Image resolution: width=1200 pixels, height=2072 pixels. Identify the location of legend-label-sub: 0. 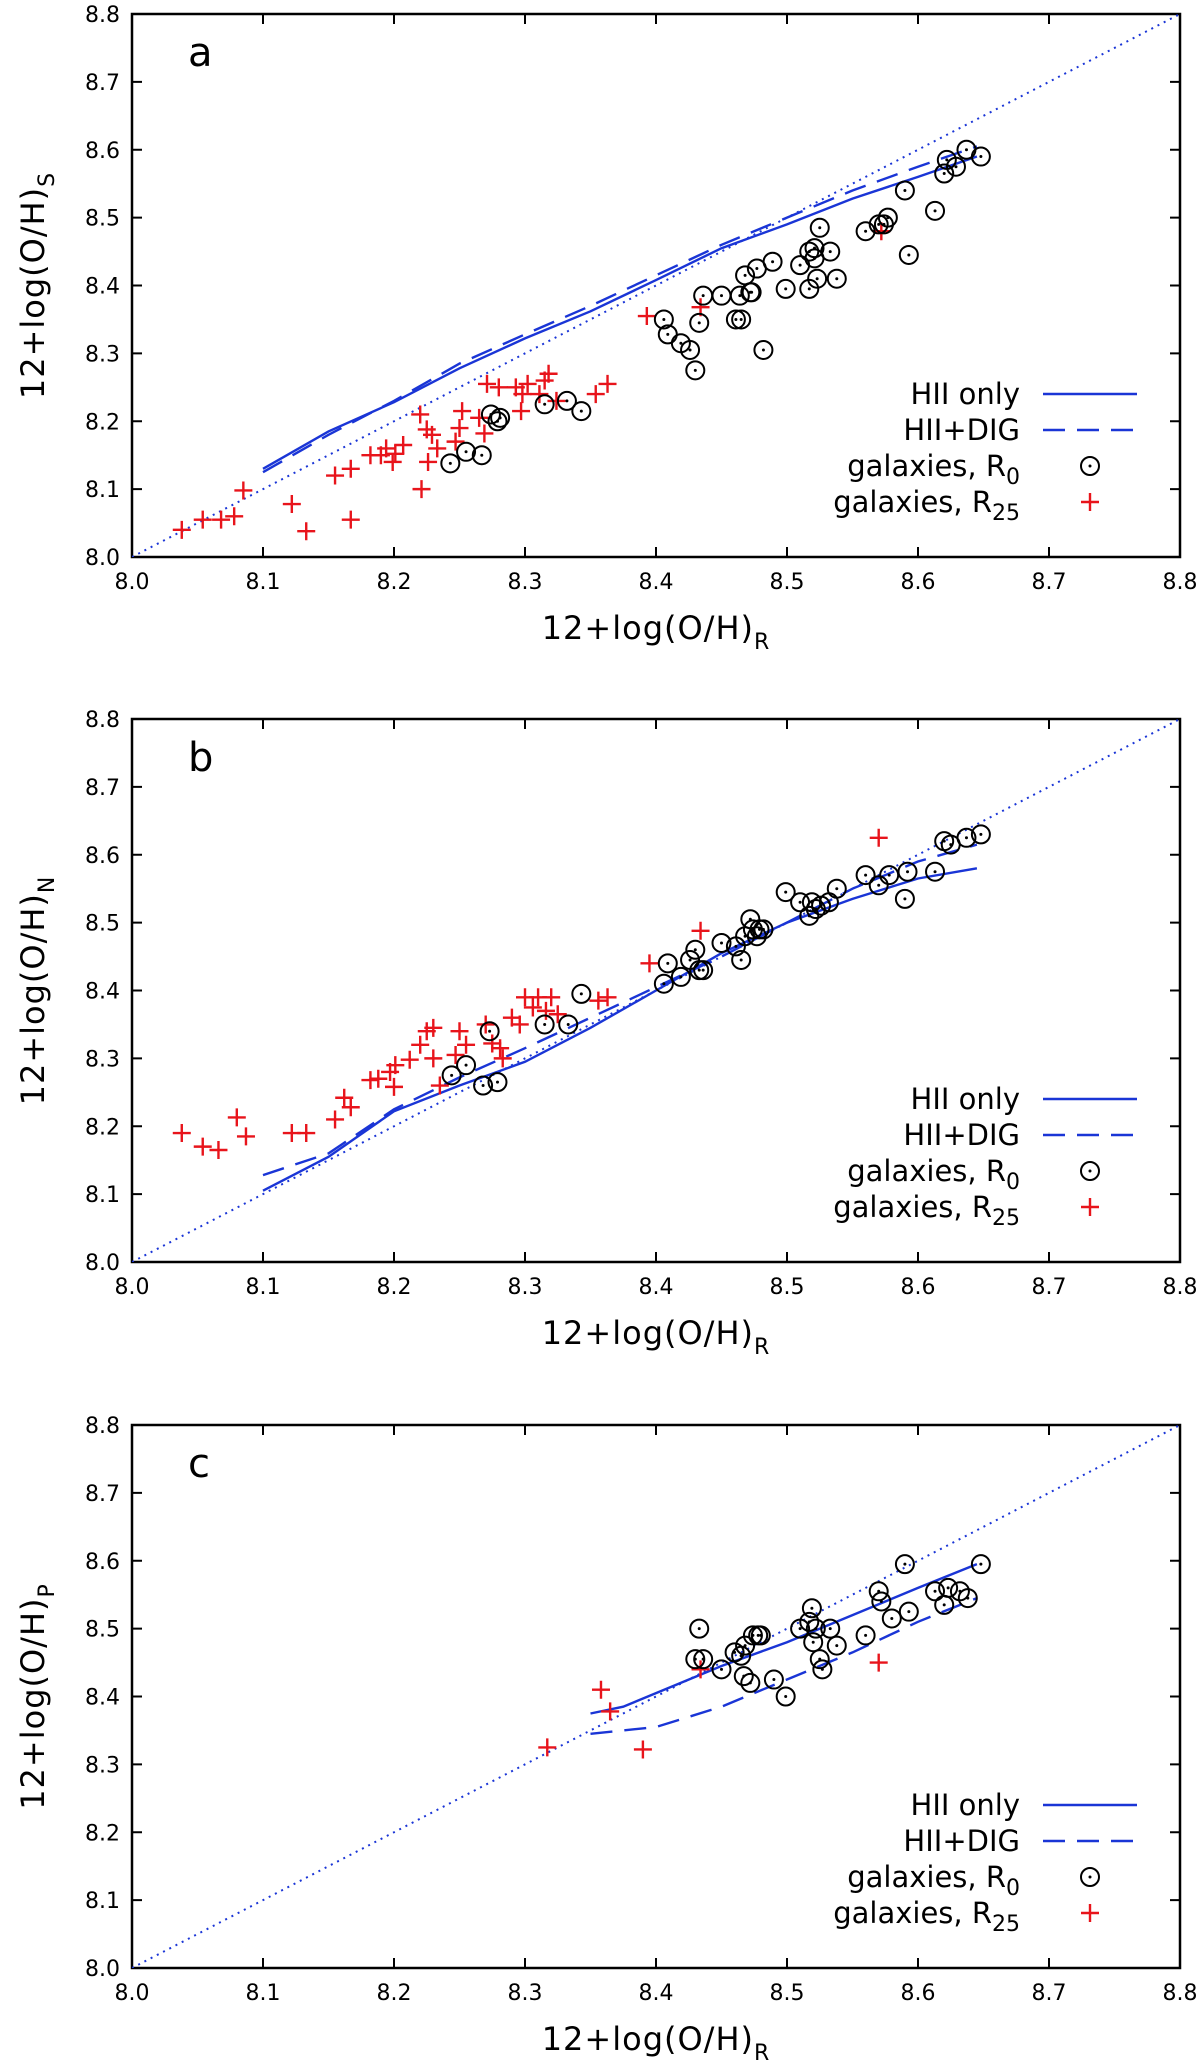
(1013, 1888).